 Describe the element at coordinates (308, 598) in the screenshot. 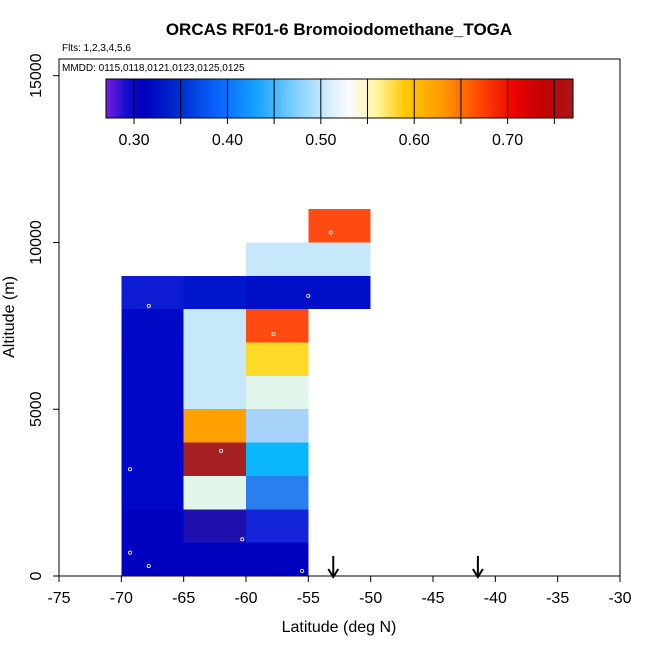

I see `x-tick-label: -55` at that location.